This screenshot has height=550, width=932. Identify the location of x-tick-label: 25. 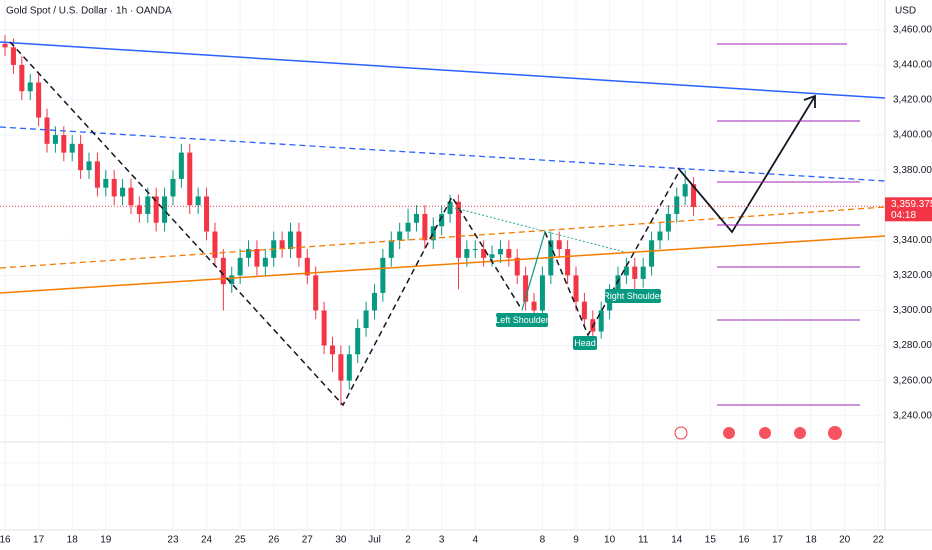
(241, 540).